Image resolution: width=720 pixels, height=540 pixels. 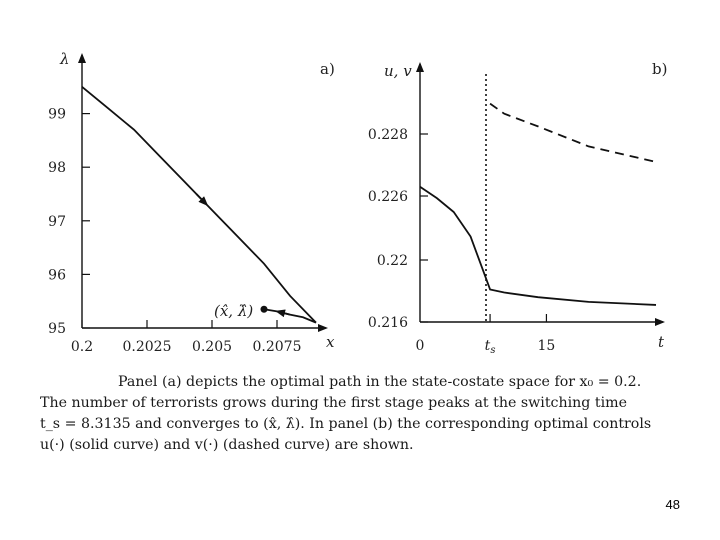 What do you see at coordinates (64, 59) in the screenshot?
I see `panel-a-y-label: λ` at bounding box center [64, 59].